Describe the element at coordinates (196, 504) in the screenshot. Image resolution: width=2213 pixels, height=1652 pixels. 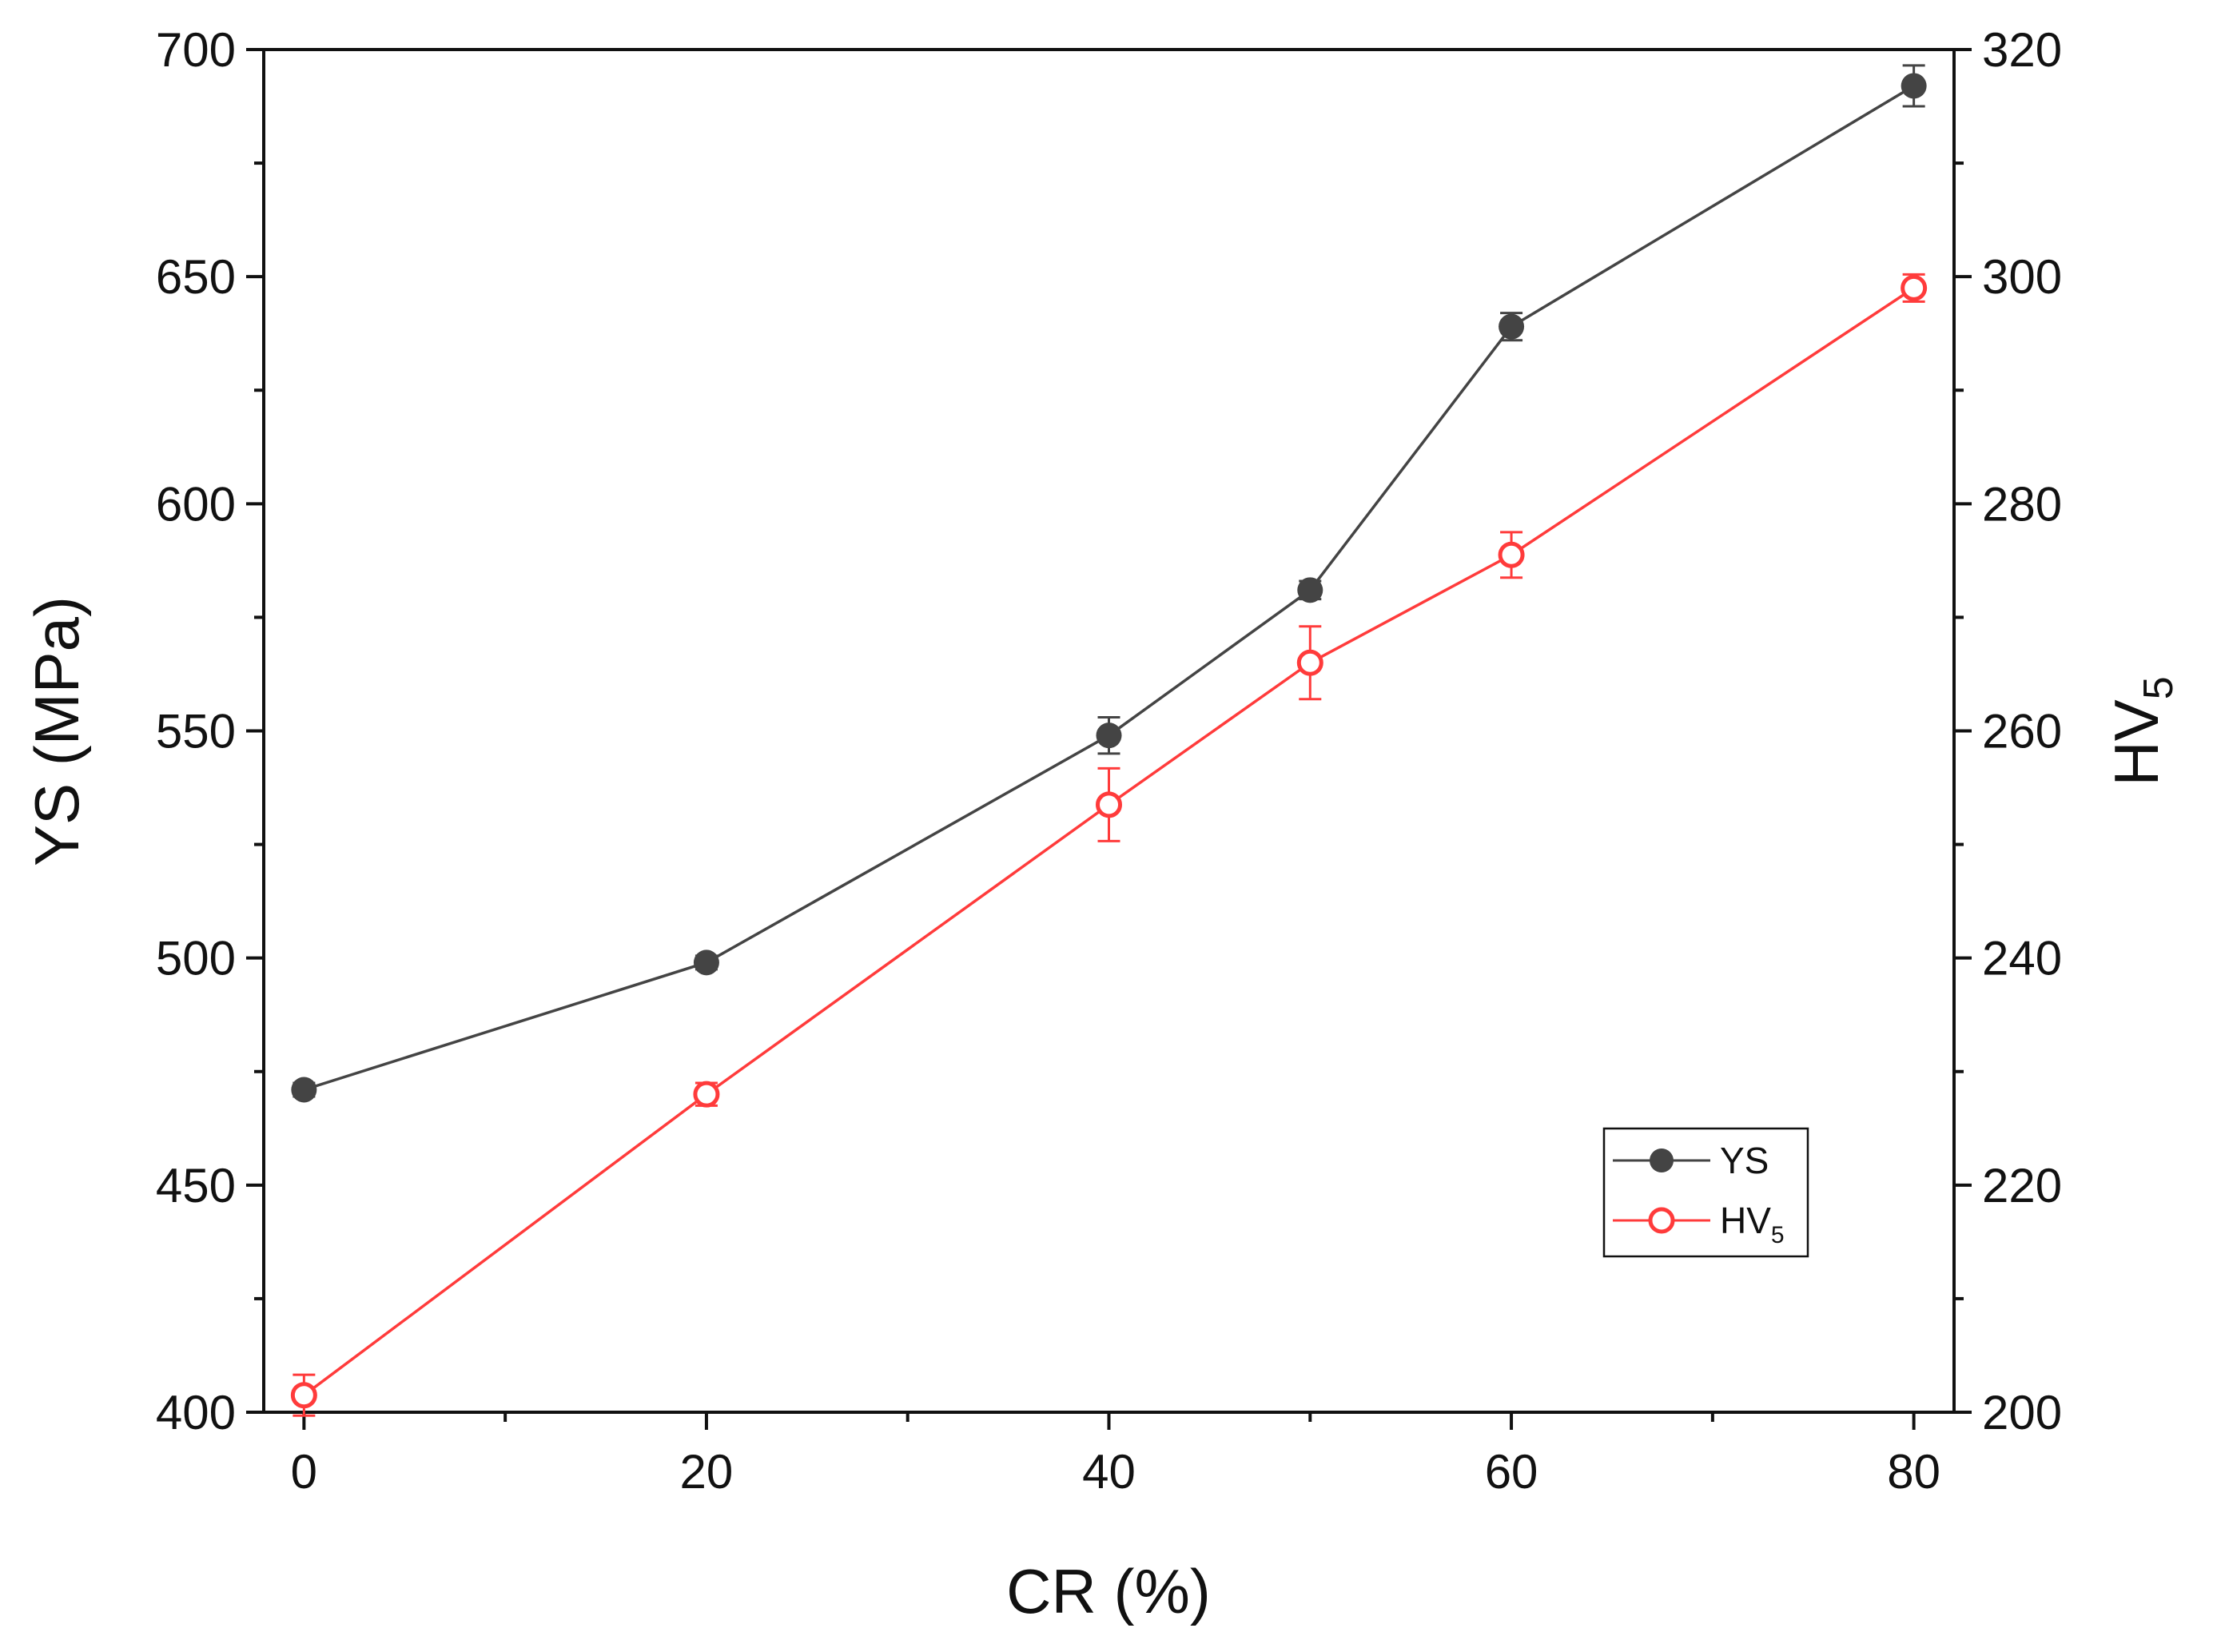
I see `y-left-tick-label: 600` at that location.